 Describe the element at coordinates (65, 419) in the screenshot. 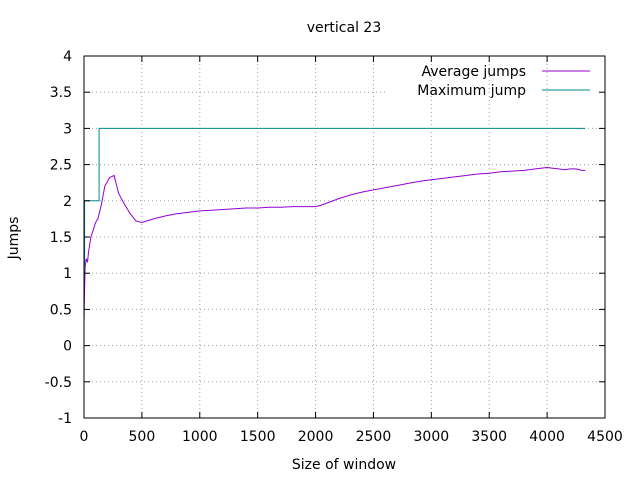

I see `y-tick-label: -1` at that location.